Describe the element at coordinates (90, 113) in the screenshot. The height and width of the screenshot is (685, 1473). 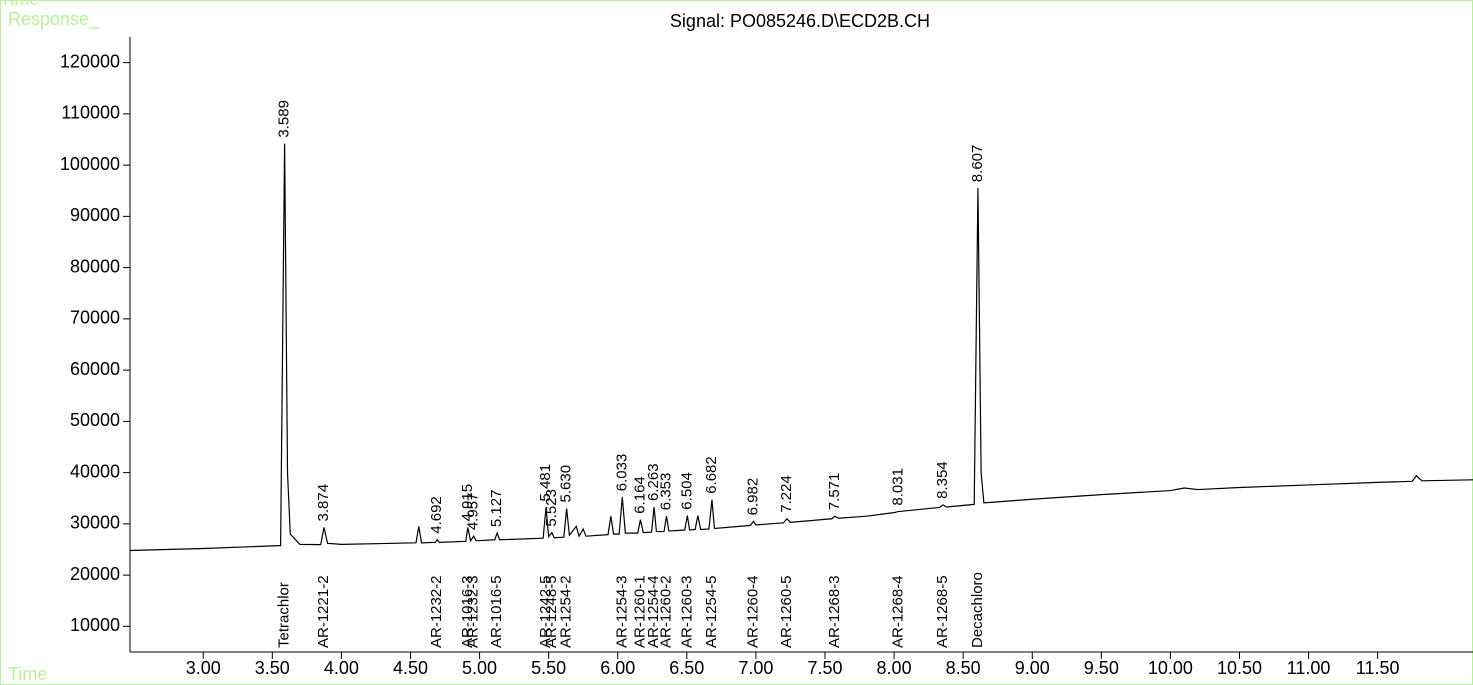
I see `y-tick-label: 110000` at that location.